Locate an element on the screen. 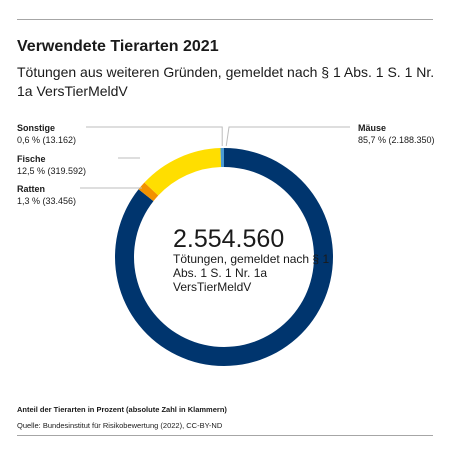 The width and height of the screenshot is (450, 455). chart-title: Verwendete Tierarten 2021 is located at coordinates (118, 46).